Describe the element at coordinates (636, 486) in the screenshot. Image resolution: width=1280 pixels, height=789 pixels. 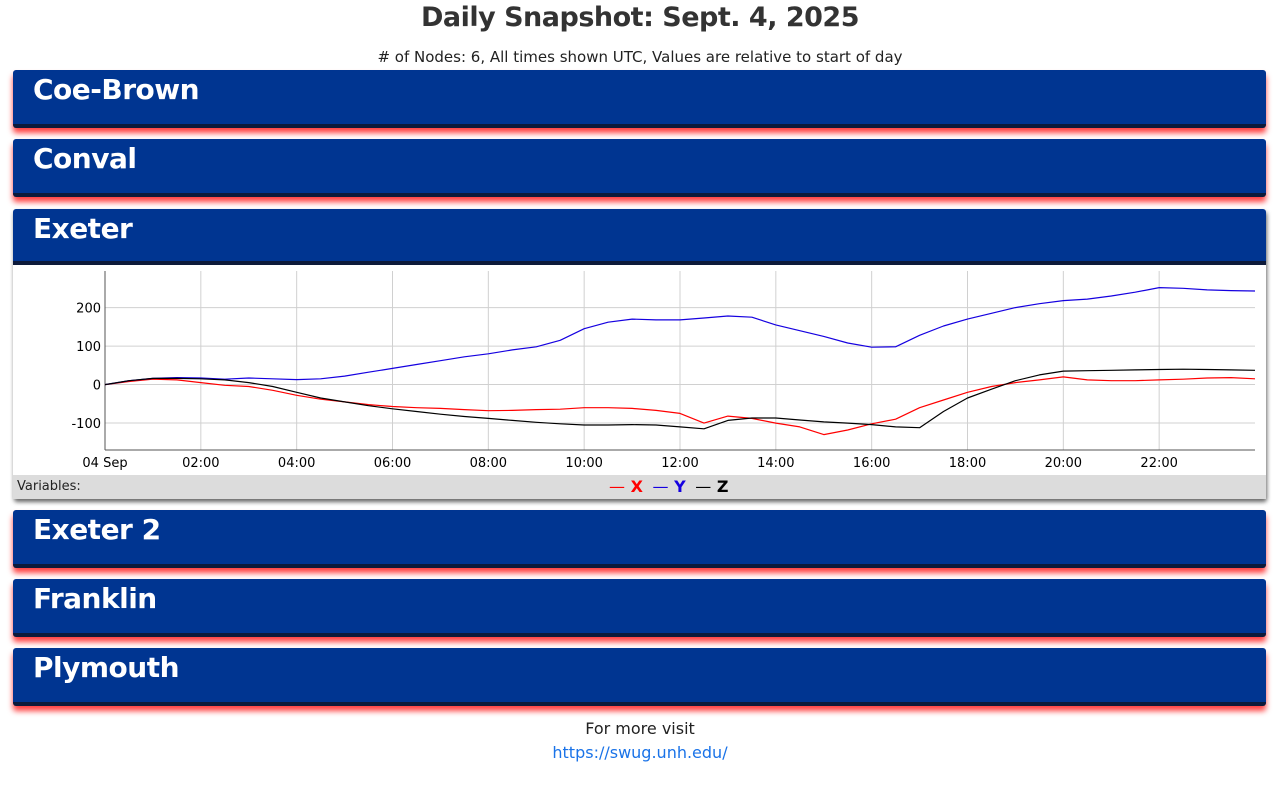
I see `legend-item-label: X` at that location.